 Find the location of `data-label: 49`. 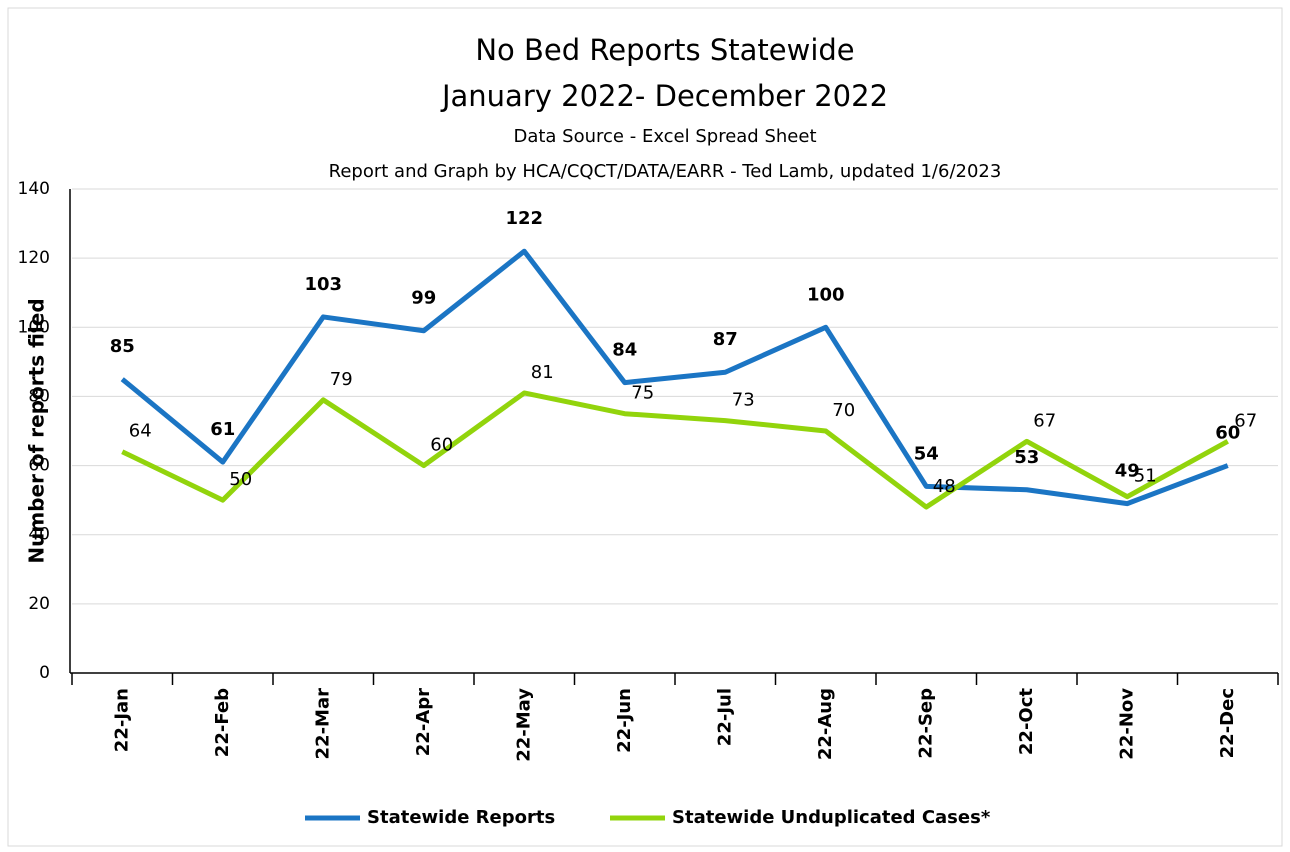

data-label: 49 is located at coordinates (1127, 471).